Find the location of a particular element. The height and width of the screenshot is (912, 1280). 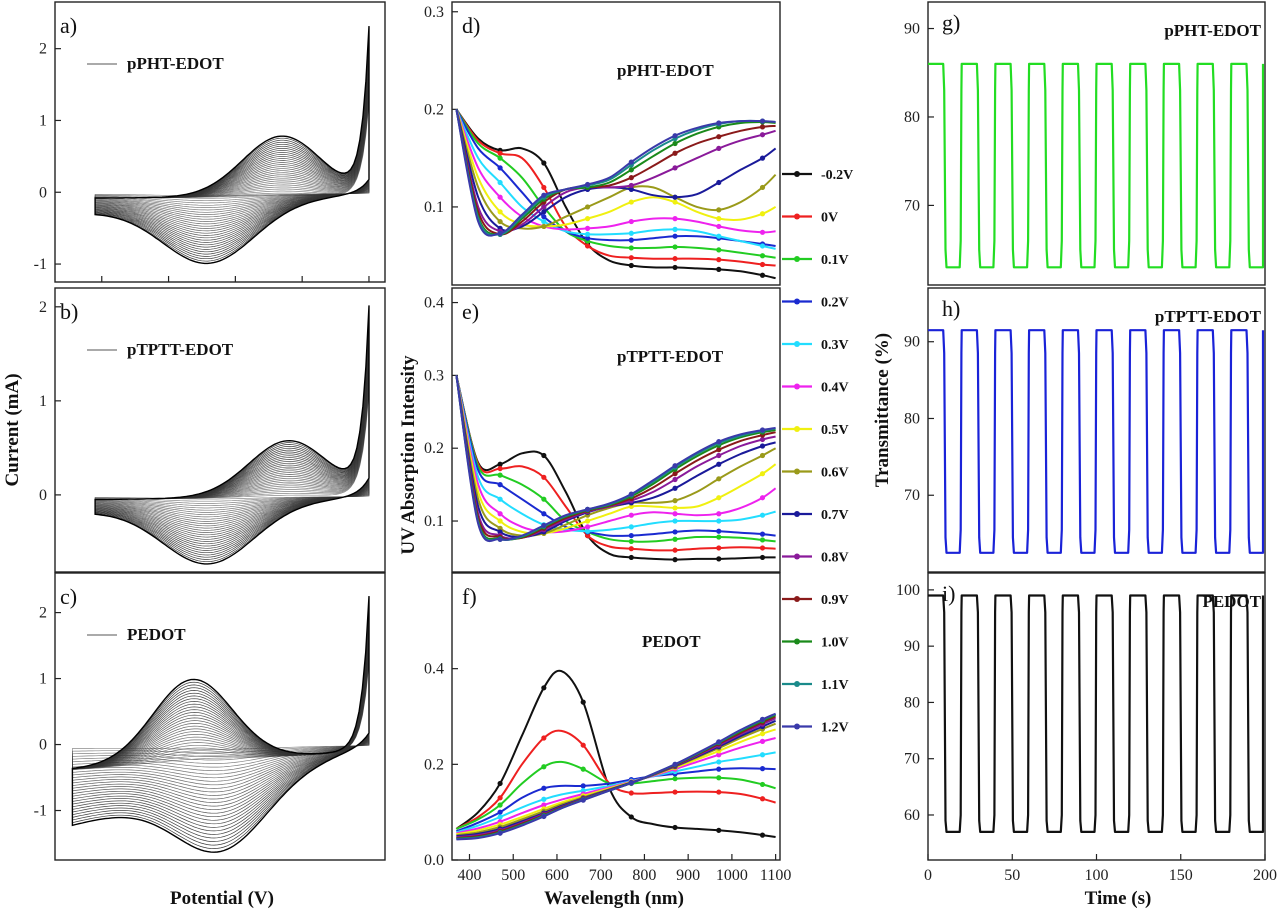

legend-label: PEDOT is located at coordinates (156, 634).